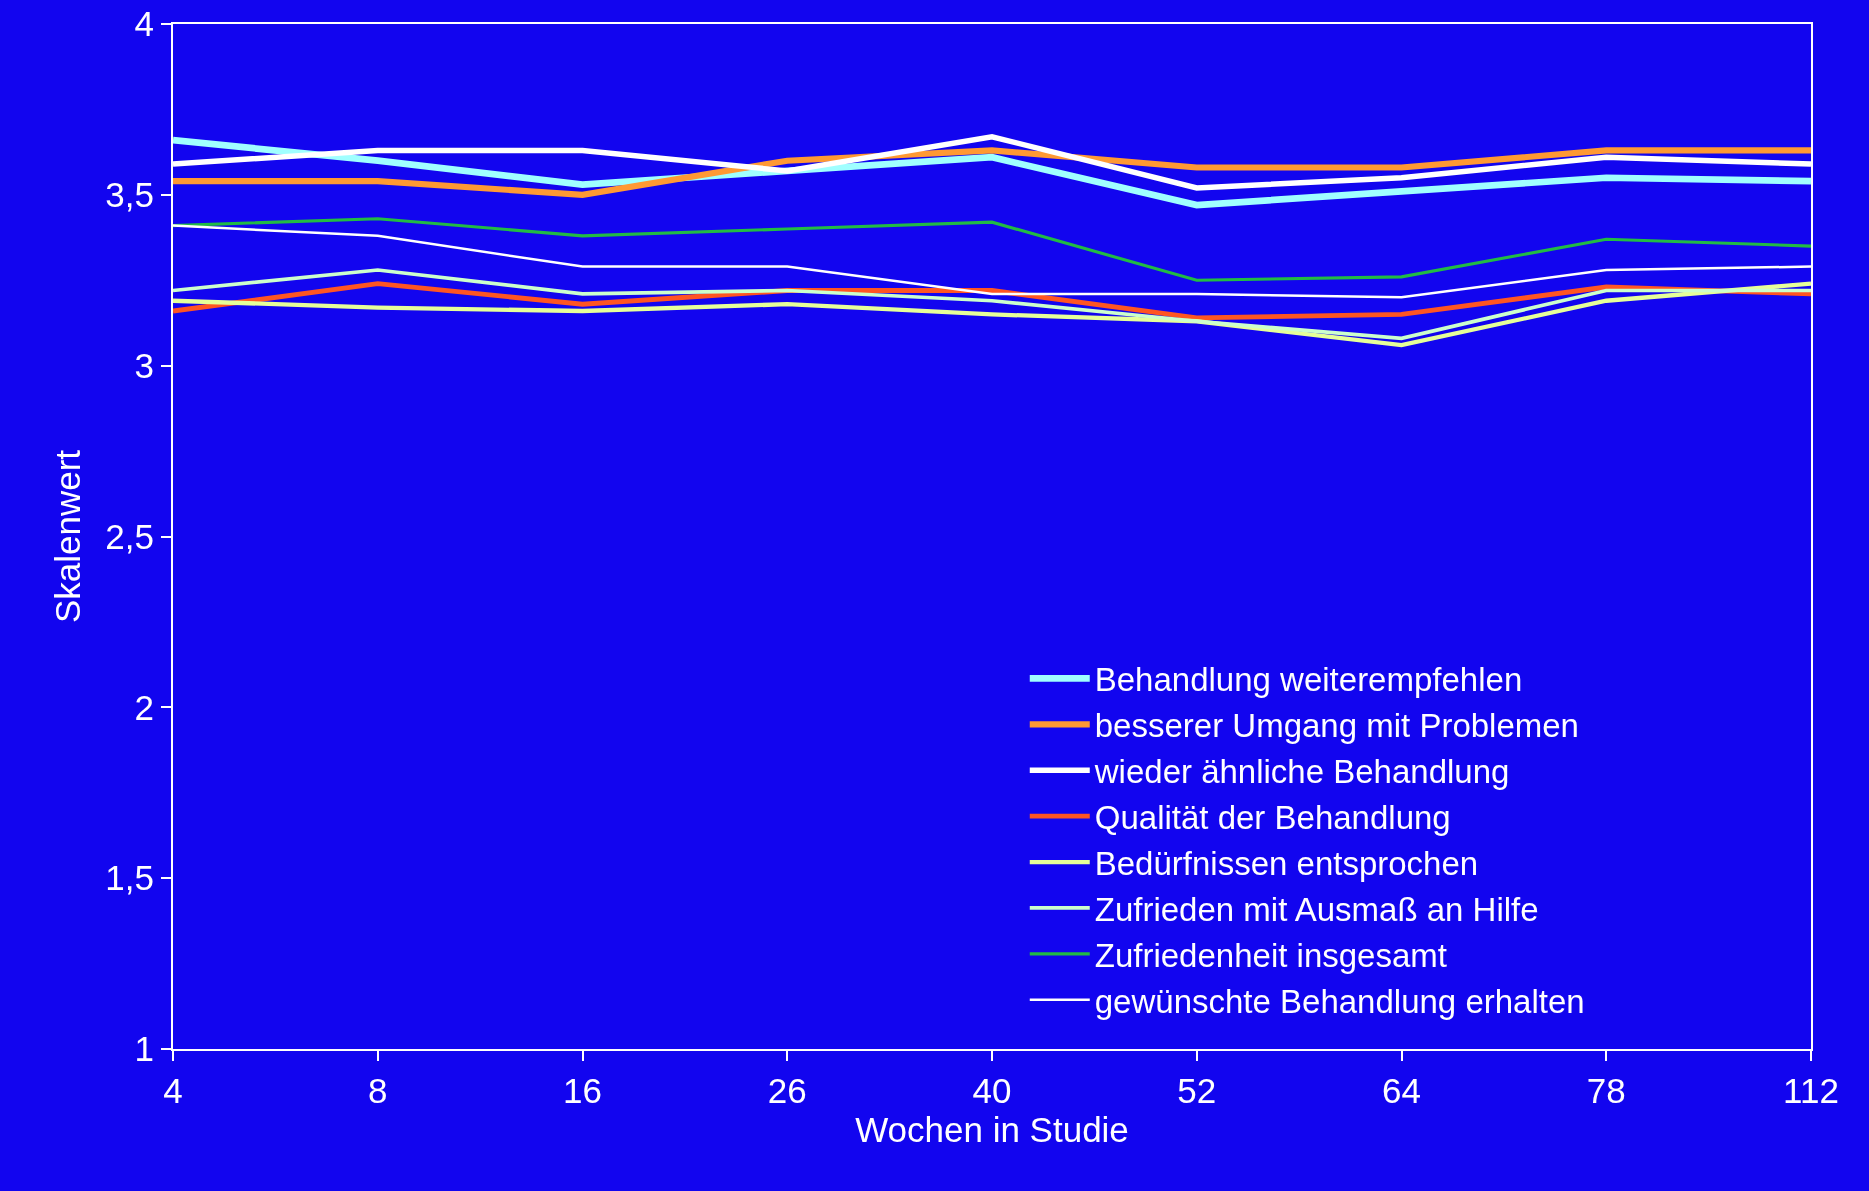  What do you see at coordinates (144, 707) in the screenshot?
I see `y-tick-label: 2` at bounding box center [144, 707].